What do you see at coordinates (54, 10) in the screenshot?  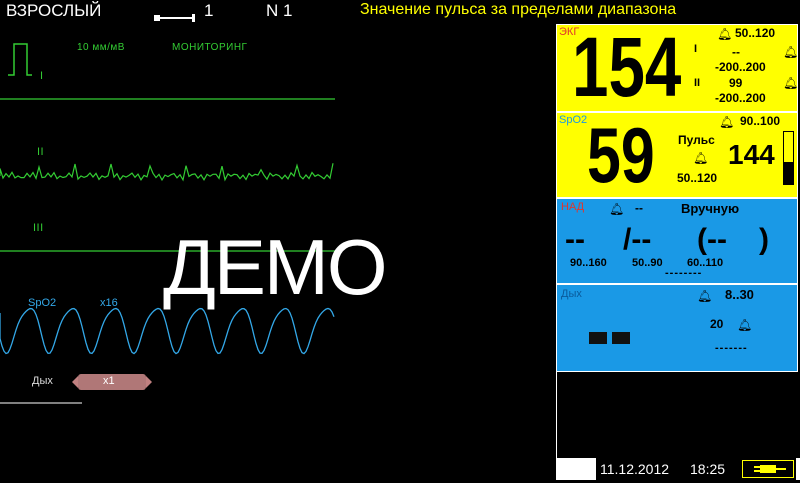 I see `patient-type: ВЗРОСЛЫЙ` at bounding box center [54, 10].